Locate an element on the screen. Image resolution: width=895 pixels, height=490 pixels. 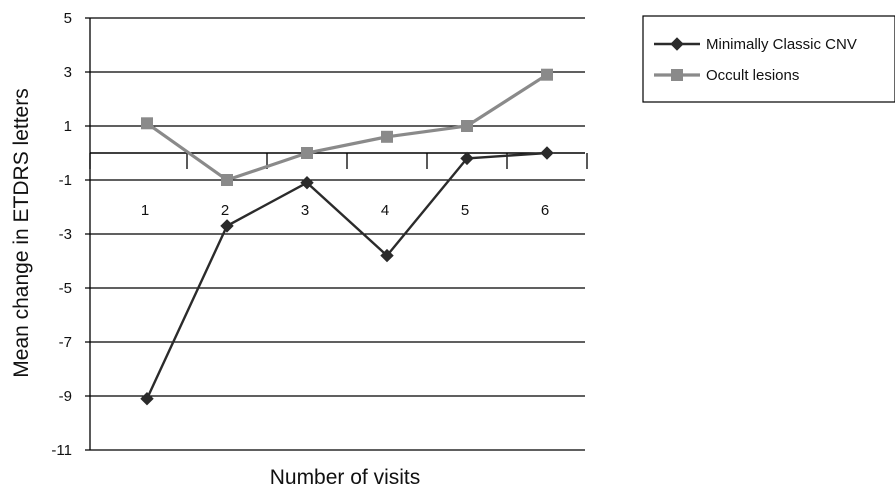
x-tick-label: 2 is located at coordinates (225, 210).